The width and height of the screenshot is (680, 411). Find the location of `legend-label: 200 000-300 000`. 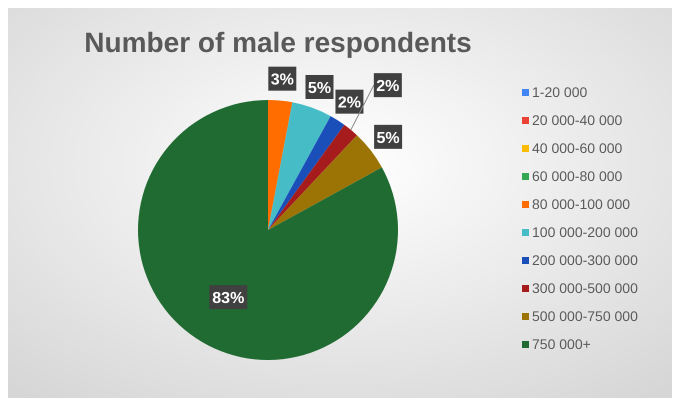

legend-label: 200 000-300 000 is located at coordinates (585, 260).